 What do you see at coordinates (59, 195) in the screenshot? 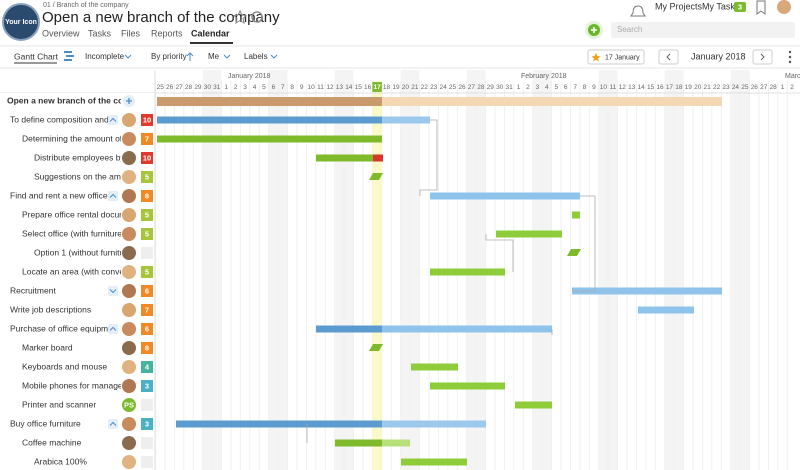
I see `task-name: Find and rent a new office` at bounding box center [59, 195].